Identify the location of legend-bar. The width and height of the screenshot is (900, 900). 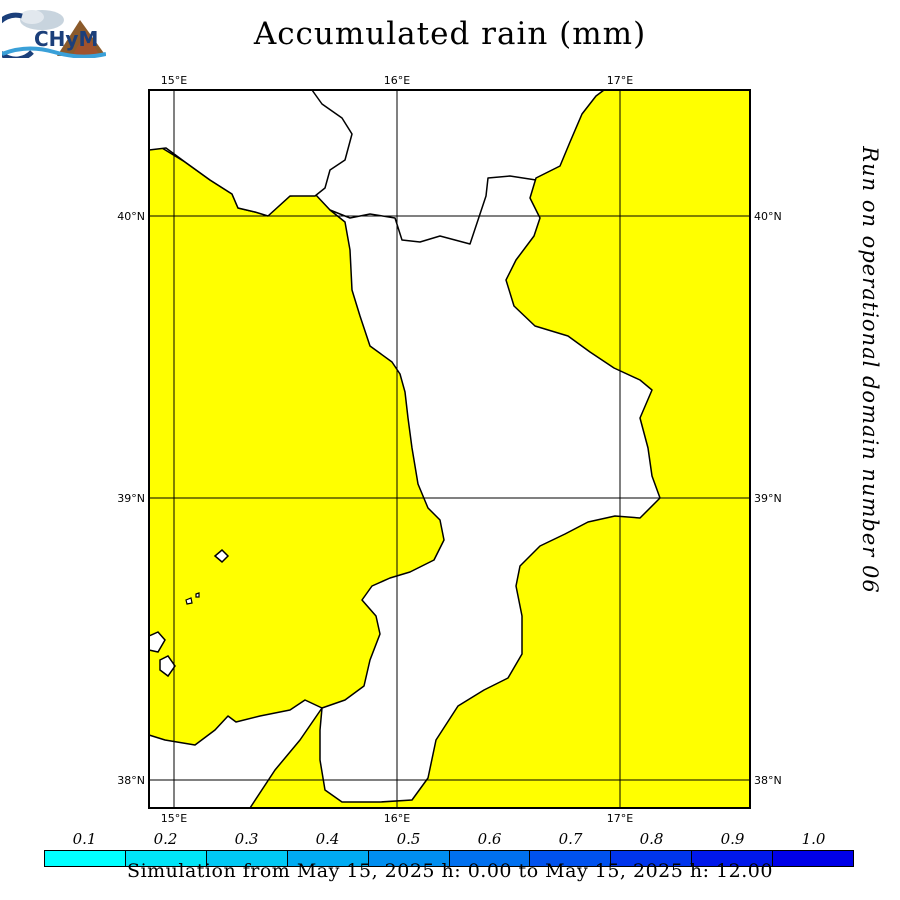
(449, 858).